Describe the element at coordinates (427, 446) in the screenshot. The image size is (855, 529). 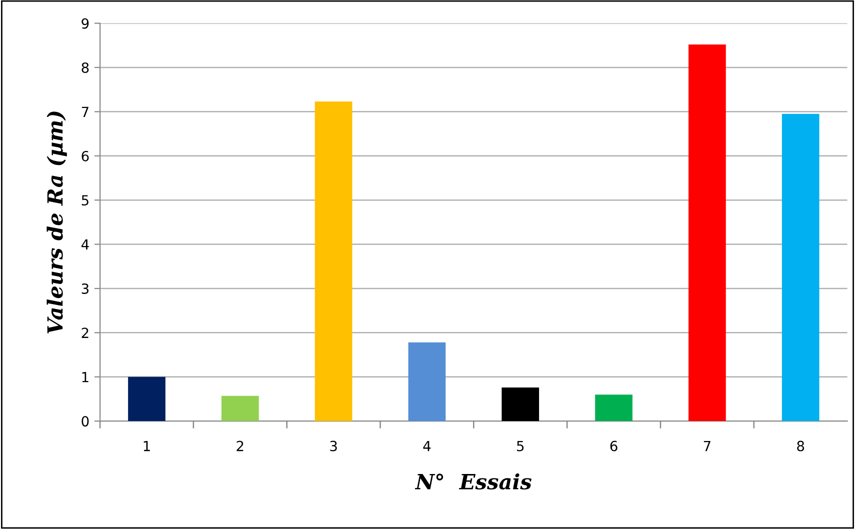
I see `x-tick-label: 4` at that location.